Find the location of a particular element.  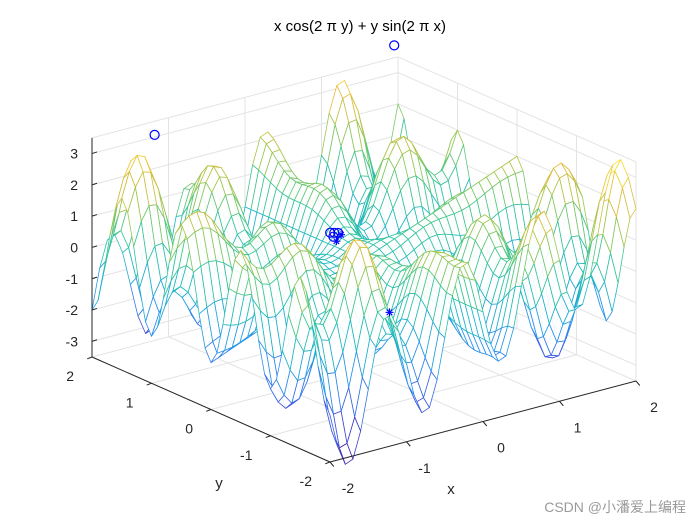

z-tick-label: 0 is located at coordinates (74, 247).